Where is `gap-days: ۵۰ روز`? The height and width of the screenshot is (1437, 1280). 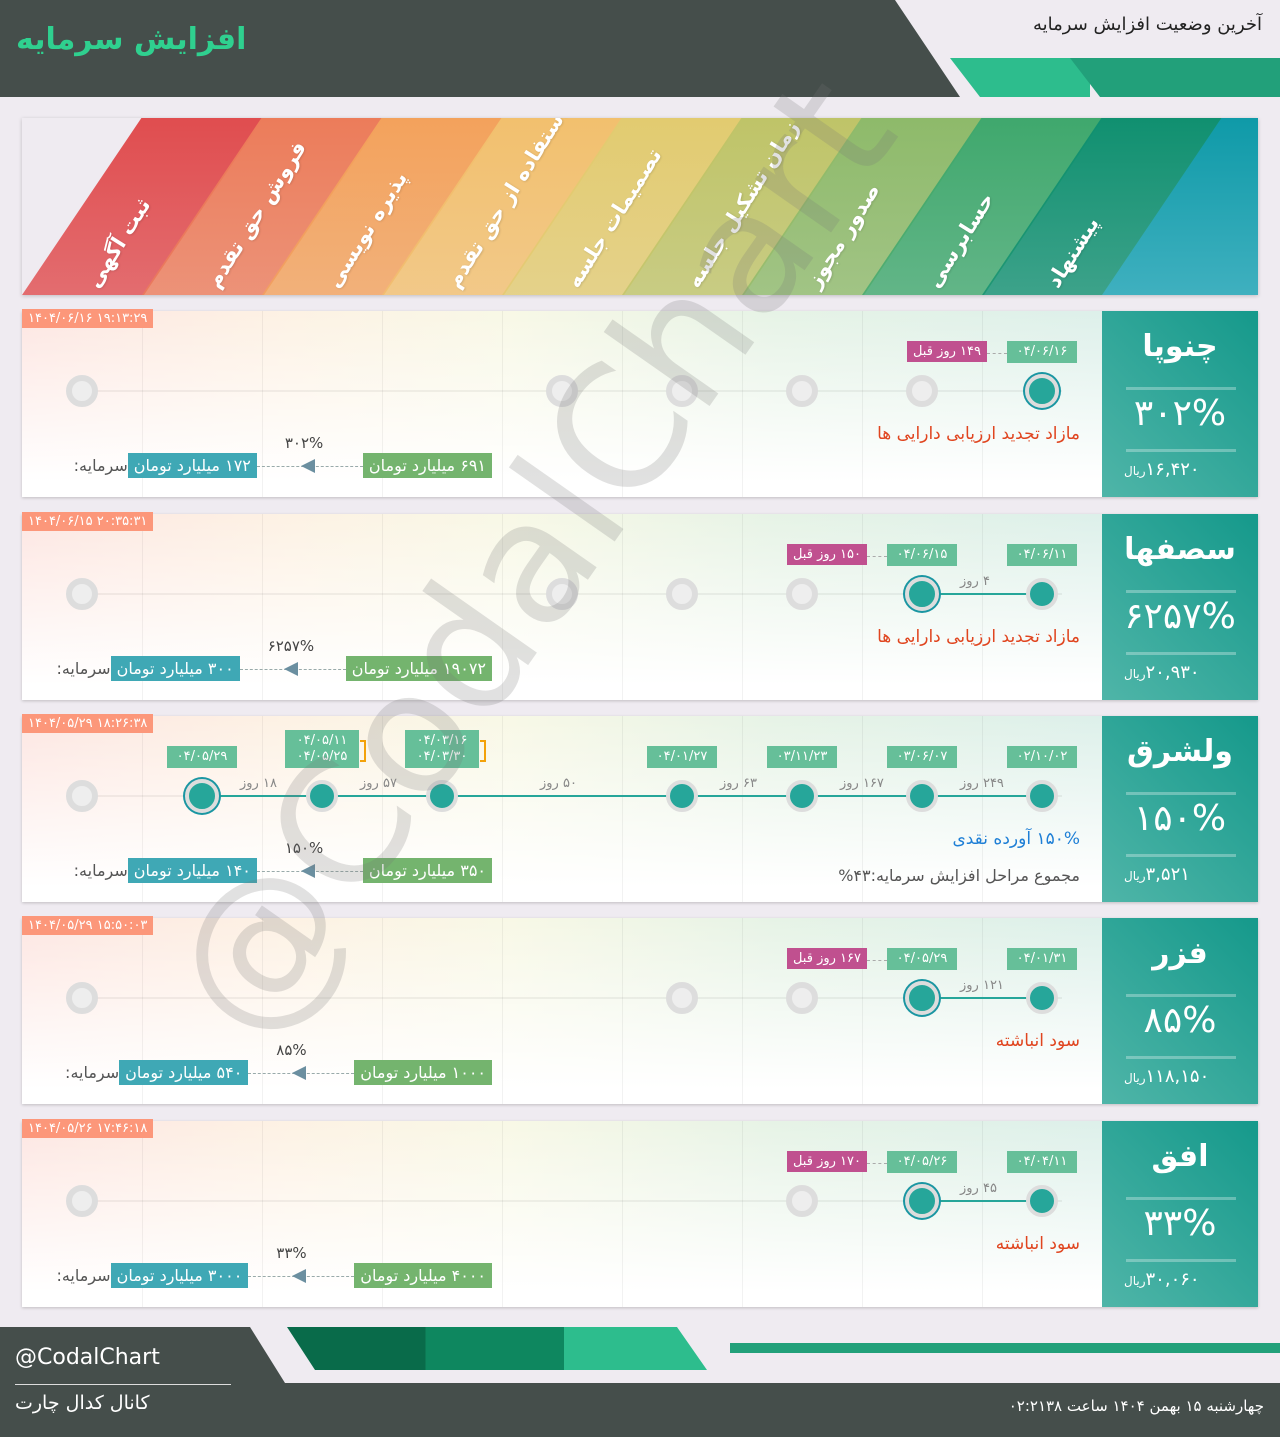 gap-days: ۵۰ روز is located at coordinates (558, 783).